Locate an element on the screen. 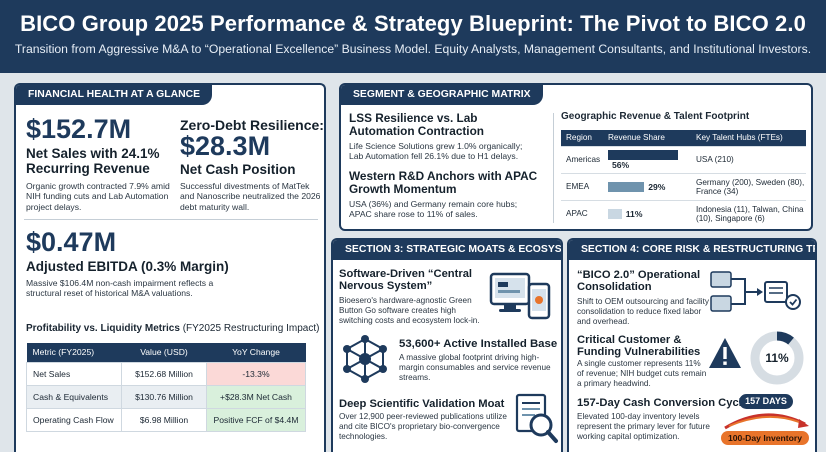 The height and width of the screenshot is (452, 826). metrics-header: Metric (FY2025) is located at coordinates (74, 352).